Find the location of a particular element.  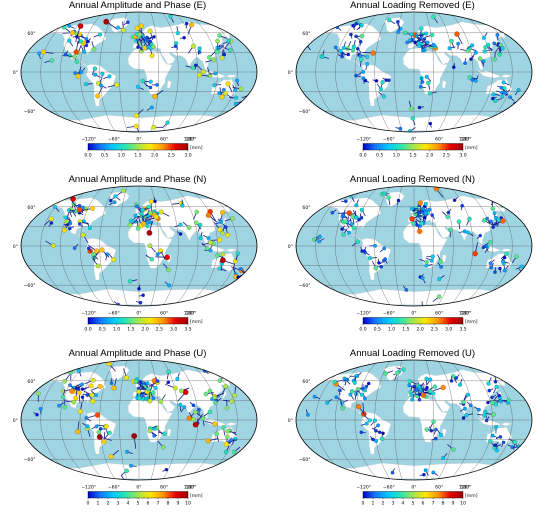

colorbar-tick-label: 4 is located at coordinates (403, 503).